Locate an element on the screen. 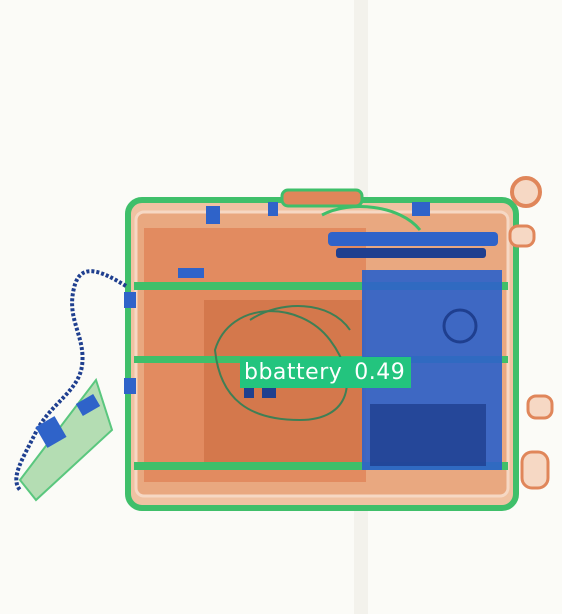 The width and height of the screenshot is (562, 614). detection-label: bbattery 0.49 is located at coordinates (326, 372).